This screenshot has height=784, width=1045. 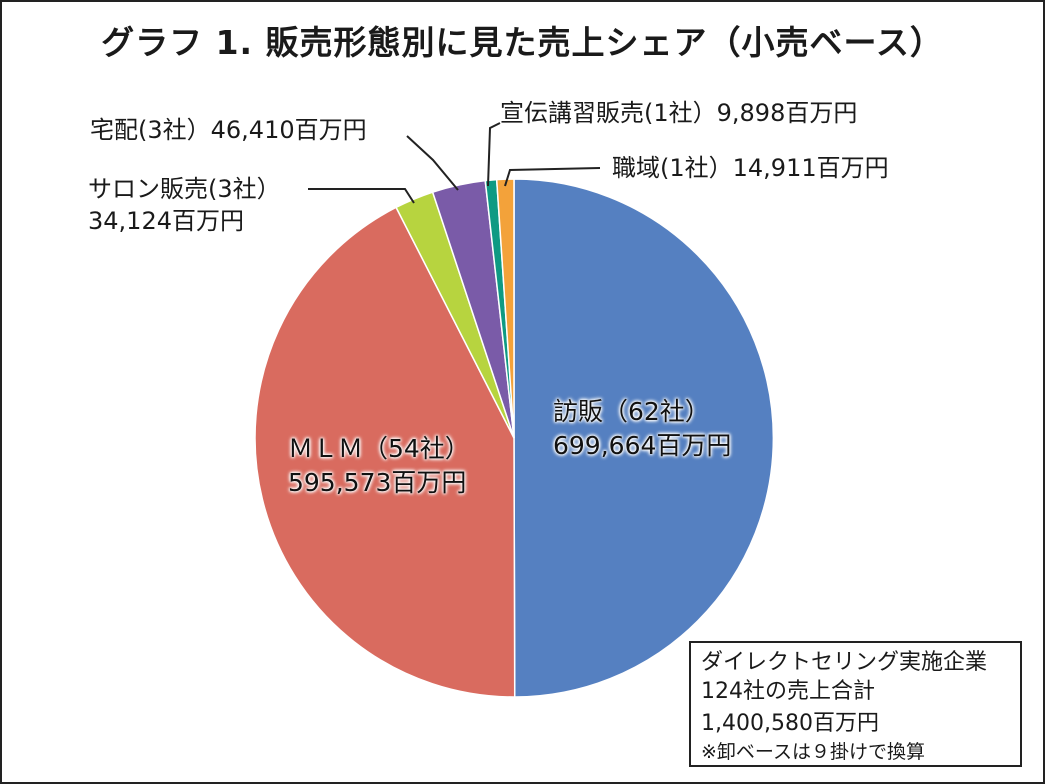 I want to click on label-houhan: 訪販（62社） 699,664百万円, so click(x=642, y=429).